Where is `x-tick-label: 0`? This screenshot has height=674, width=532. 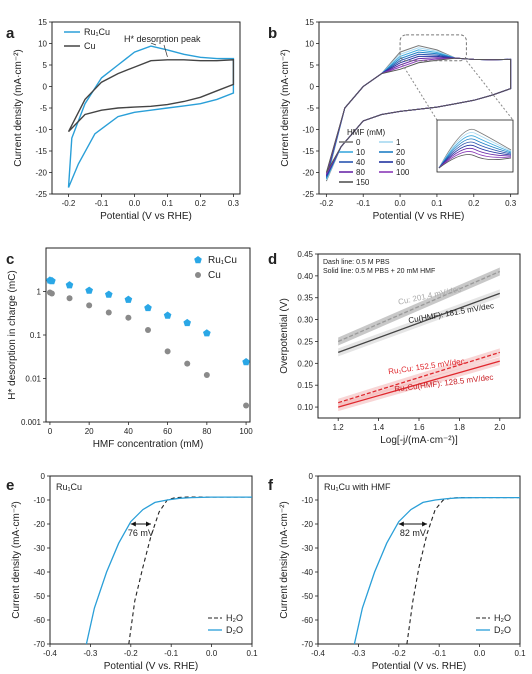 x-tick-label: 0 is located at coordinates (50, 431).